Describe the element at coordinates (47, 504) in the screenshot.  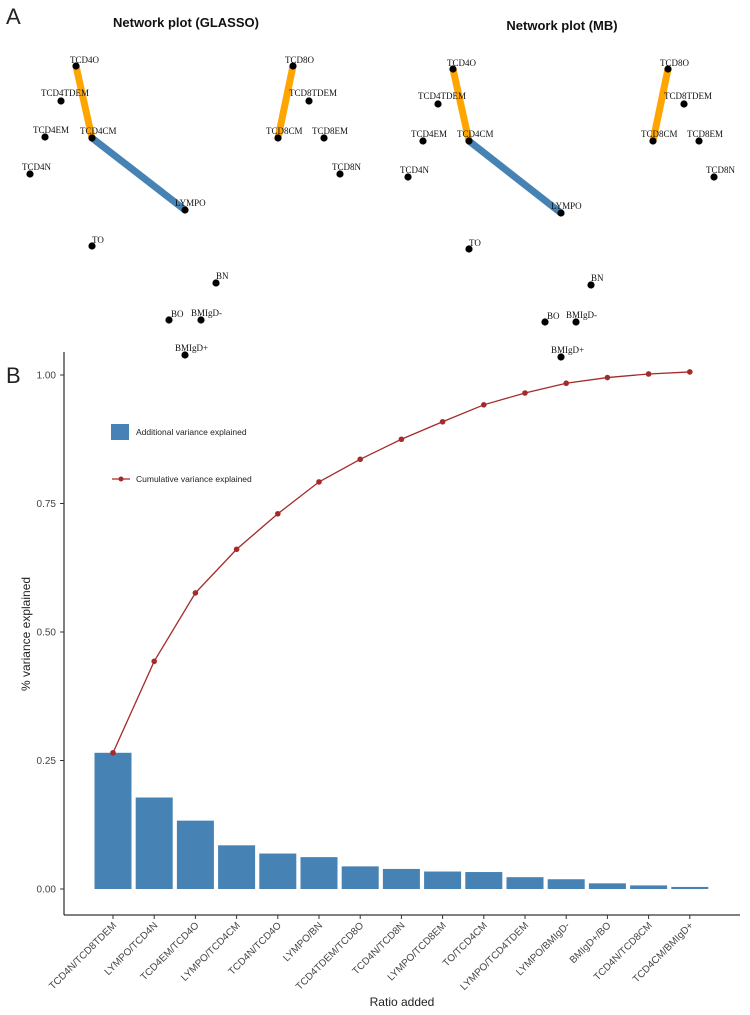
I see `y-tick-label: 0.75` at that location.